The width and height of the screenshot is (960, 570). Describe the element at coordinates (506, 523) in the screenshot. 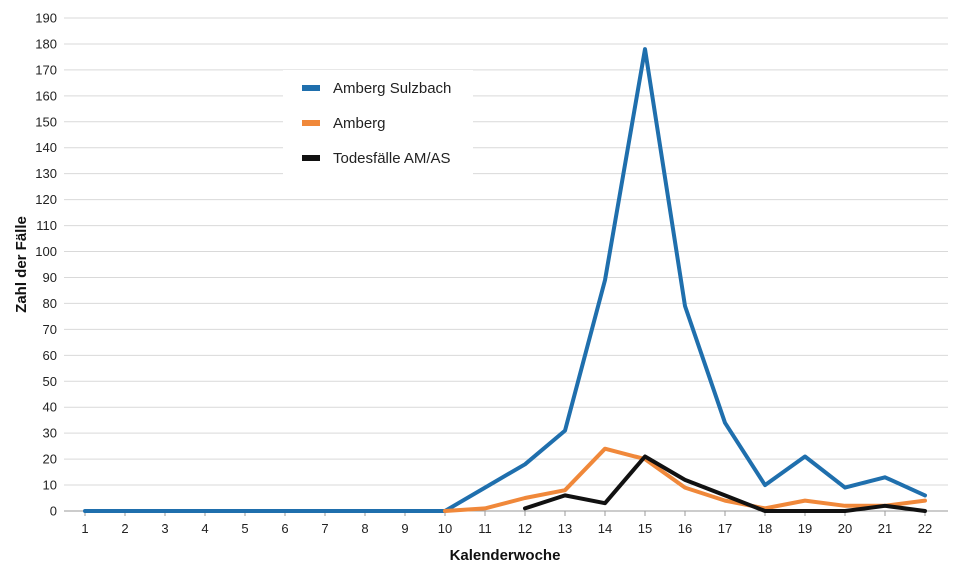

I see `x-axis-ticks: 1 2 3 4 5 6 7 8 9 10 11 12 13 14 15 16 17 18 19 20 21 22` at that location.